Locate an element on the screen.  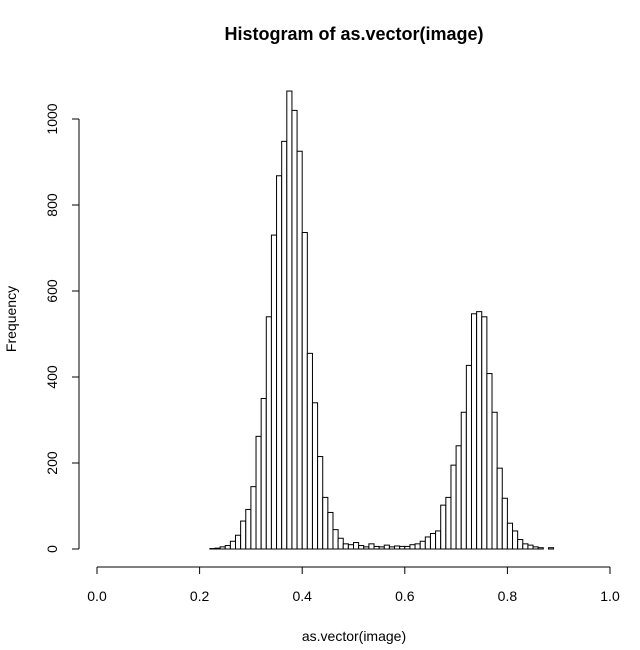
x-axis-label: as.vector(image) is located at coordinates (354, 636).